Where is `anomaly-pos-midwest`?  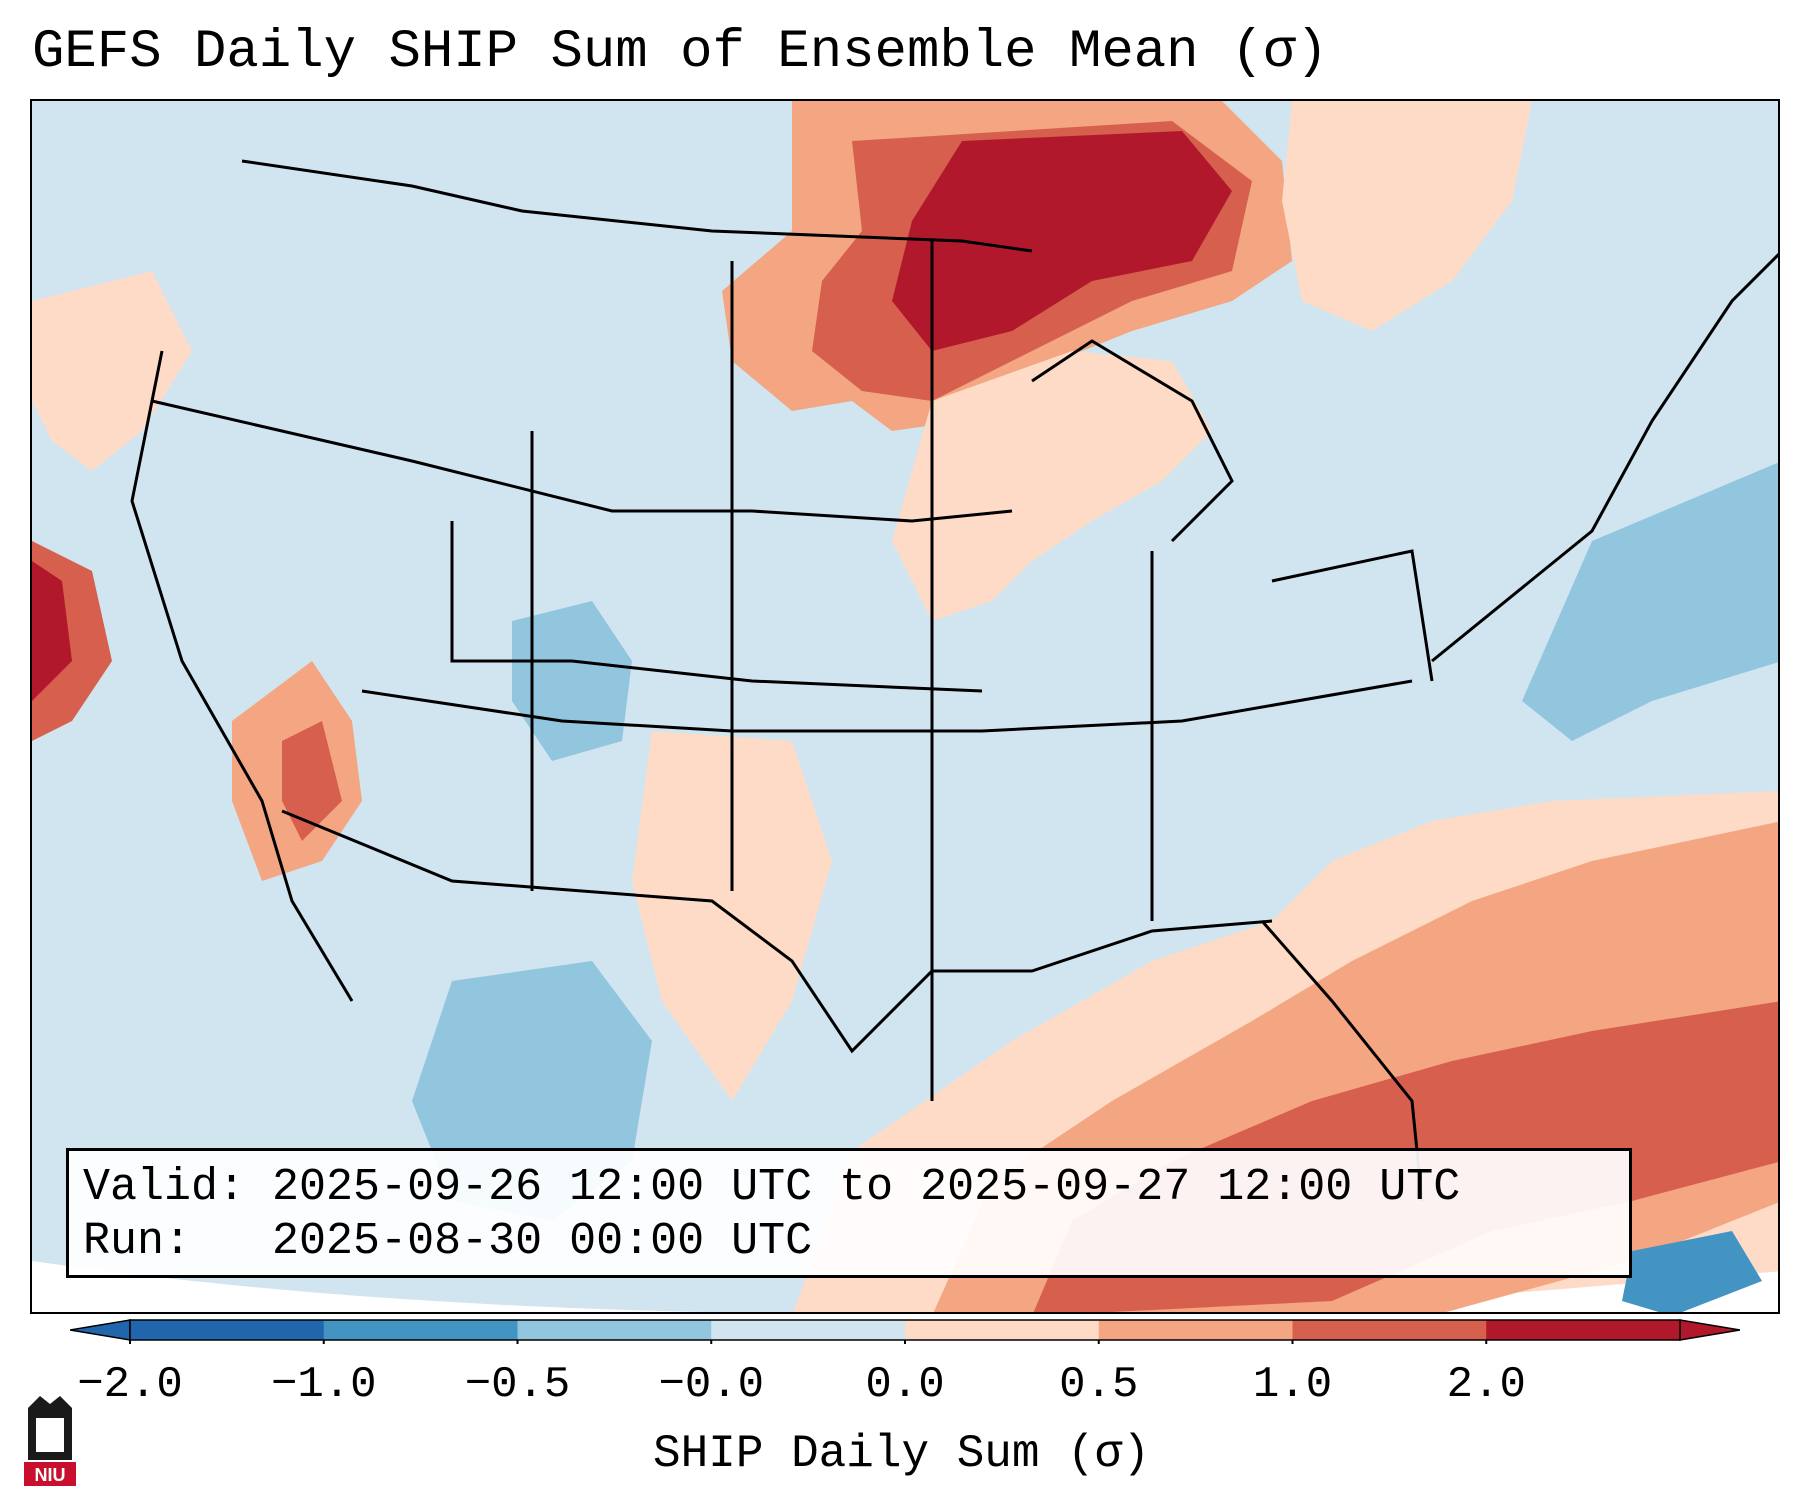
anomaly-pos-midwest is located at coordinates (1052, 486).